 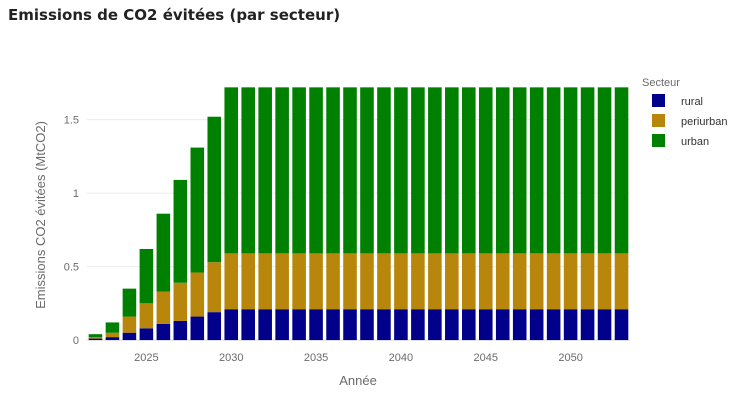 I want to click on x-tick-label: 2050, so click(x=570, y=358).